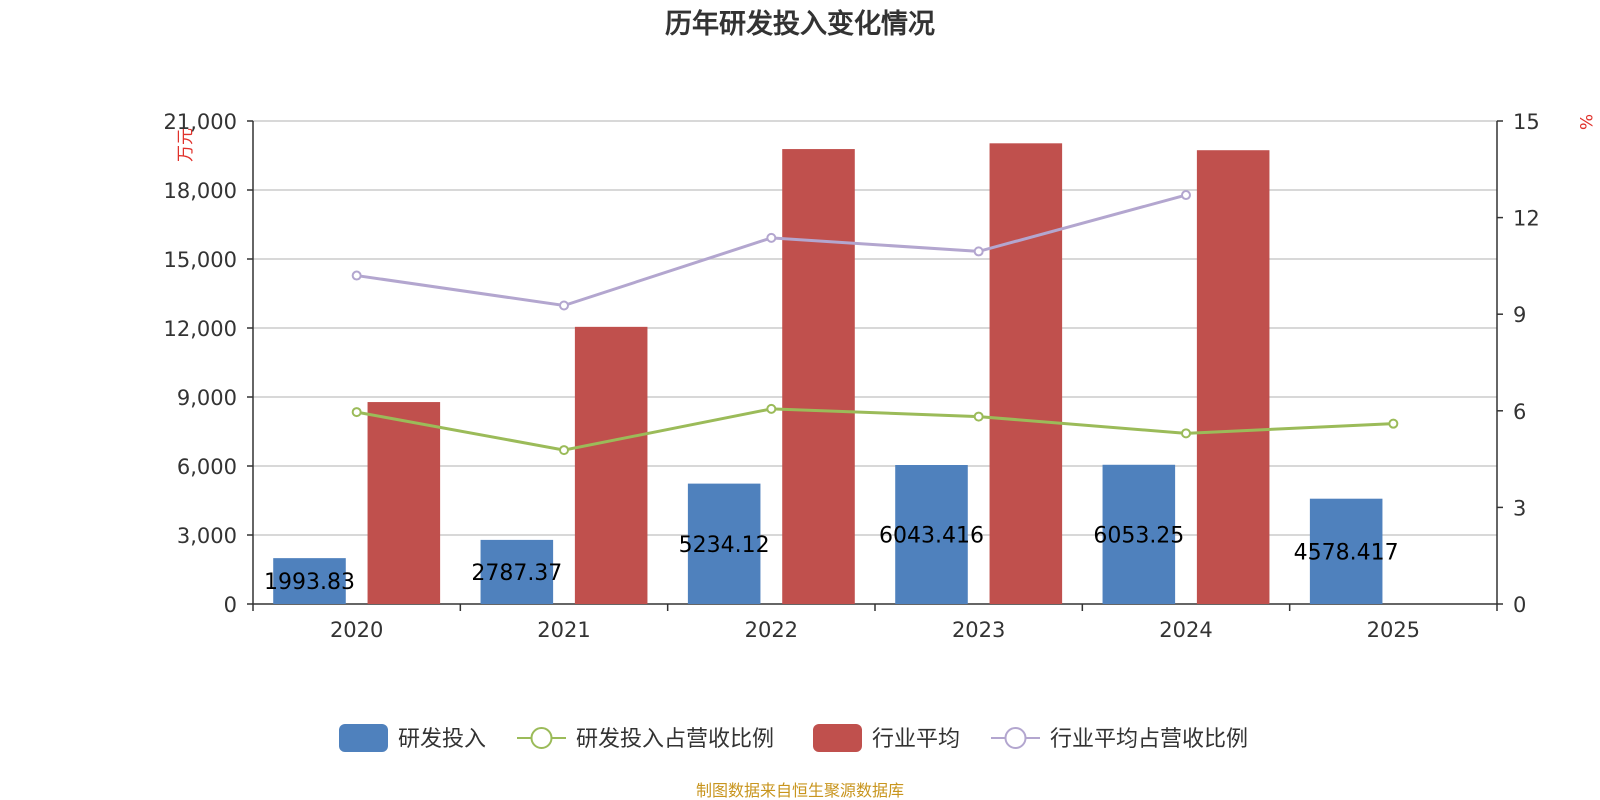 The image size is (1600, 800). Describe the element at coordinates (207, 398) in the screenshot. I see `y-left-tick-label: 9,000` at that location.